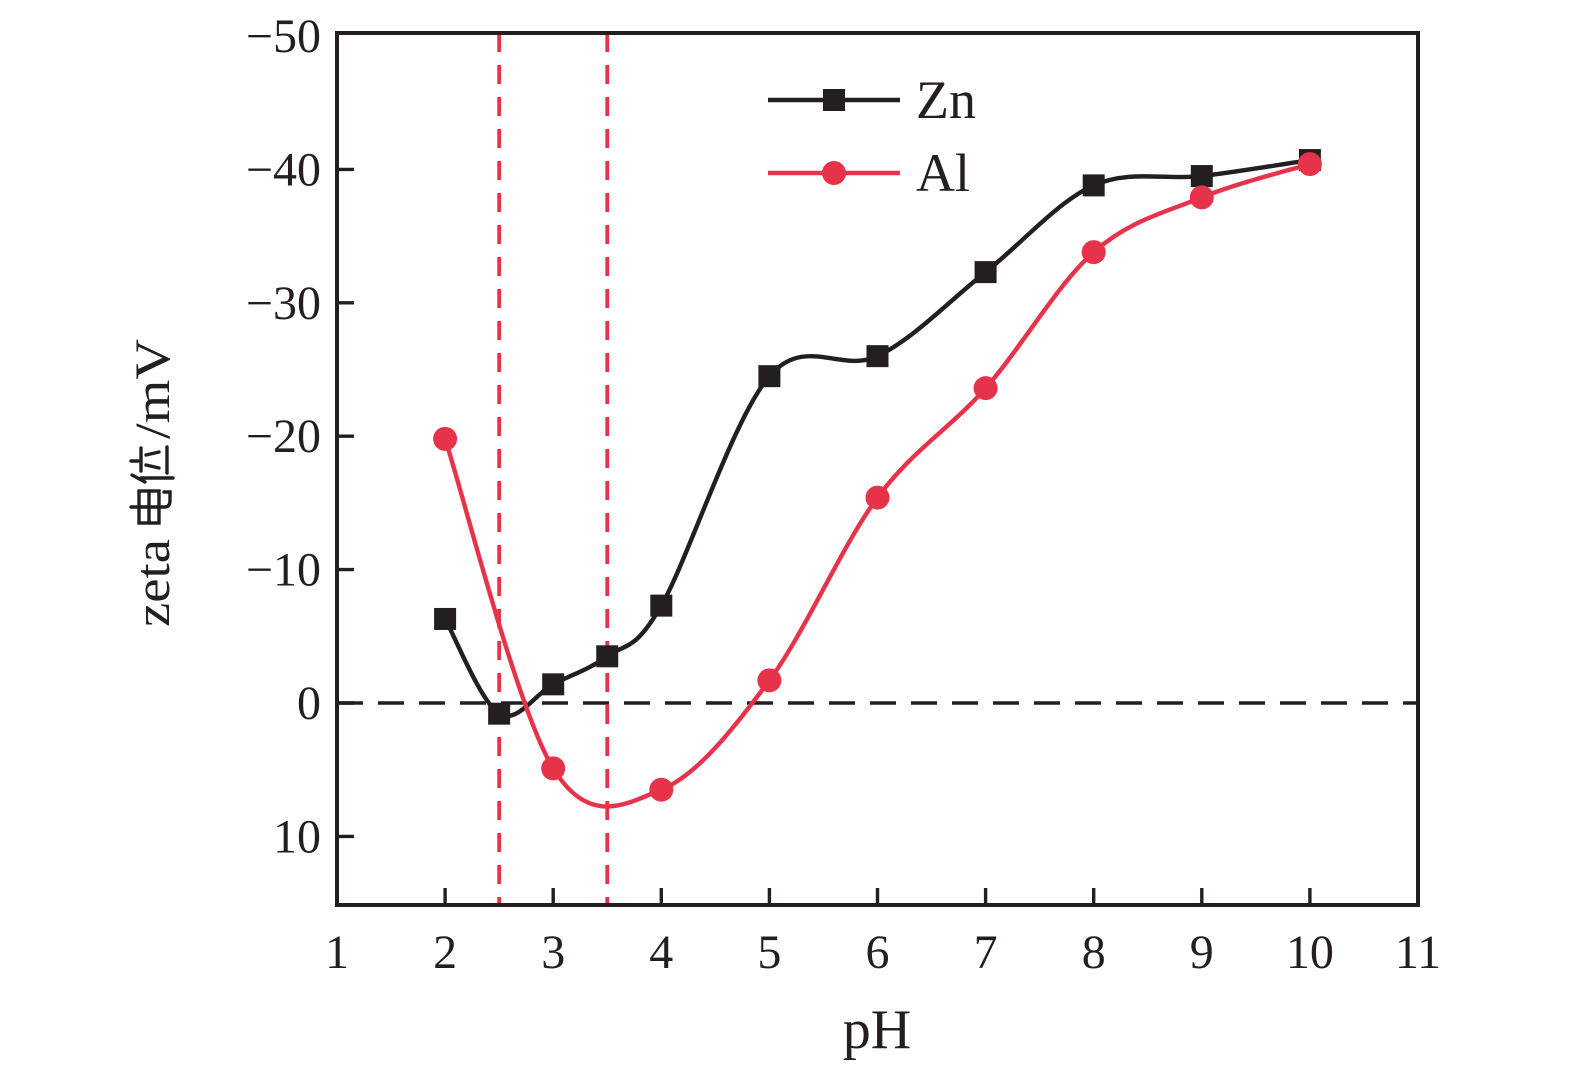 Image resolution: width=1575 pixels, height=1068 pixels. I want to click on cjk-dian-stem, so click(150, 499).